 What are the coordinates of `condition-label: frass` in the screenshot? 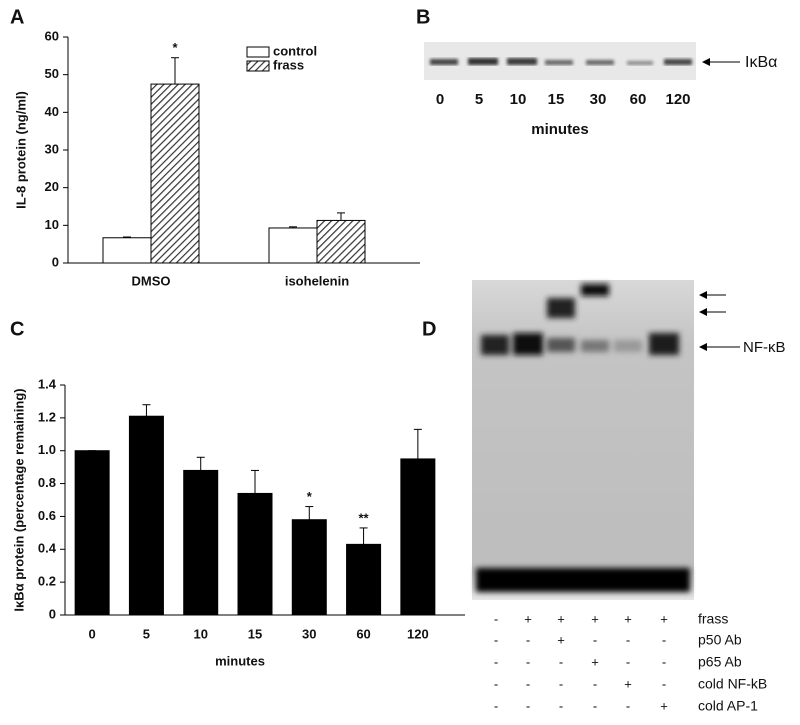 It's located at (713, 619).